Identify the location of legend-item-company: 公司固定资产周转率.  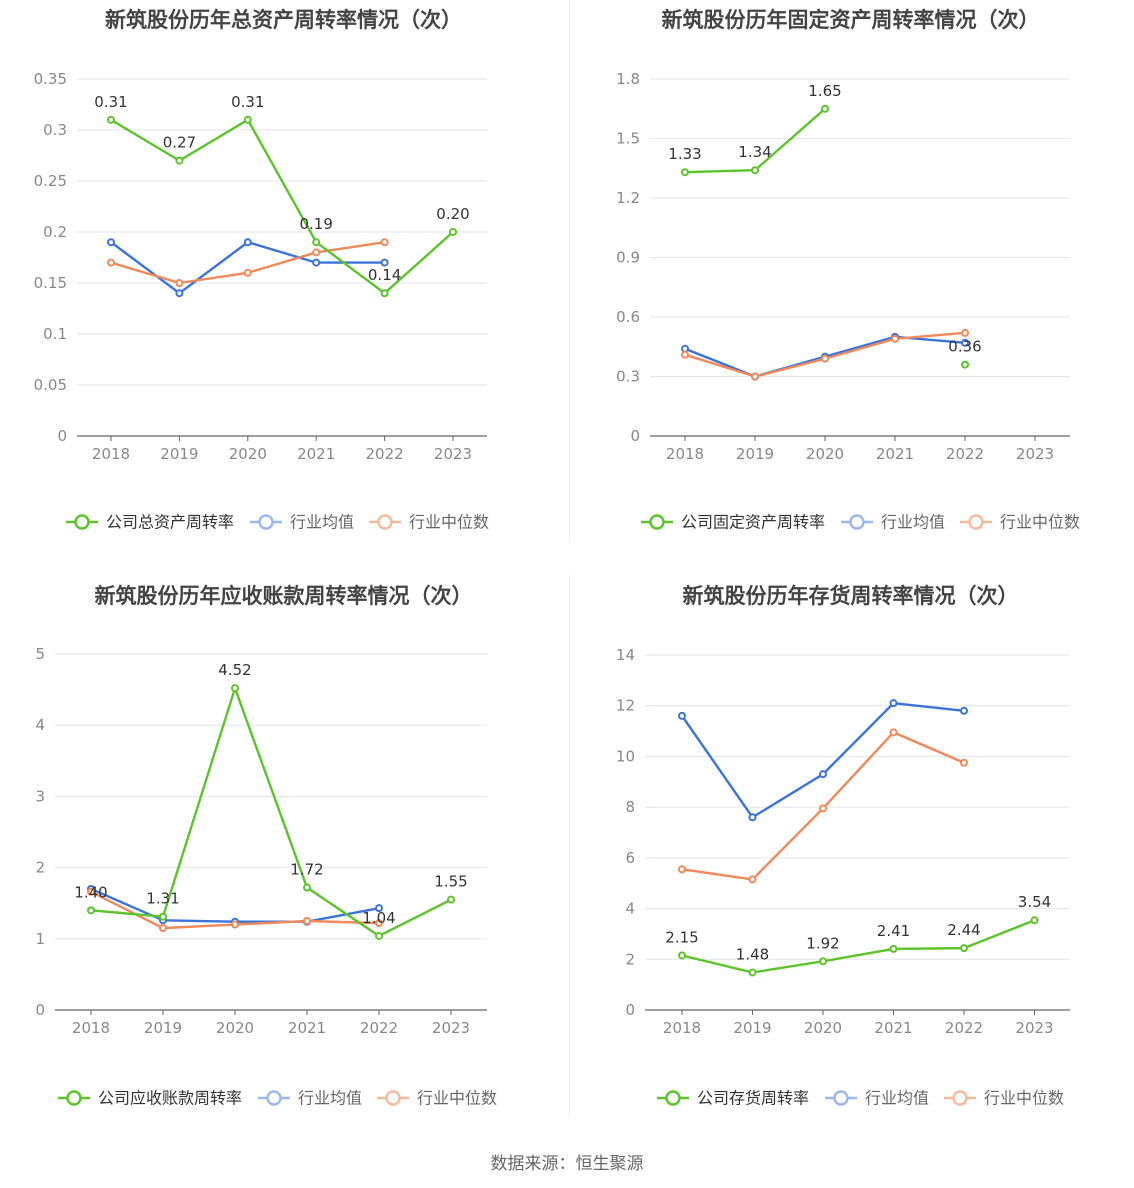
(733, 522).